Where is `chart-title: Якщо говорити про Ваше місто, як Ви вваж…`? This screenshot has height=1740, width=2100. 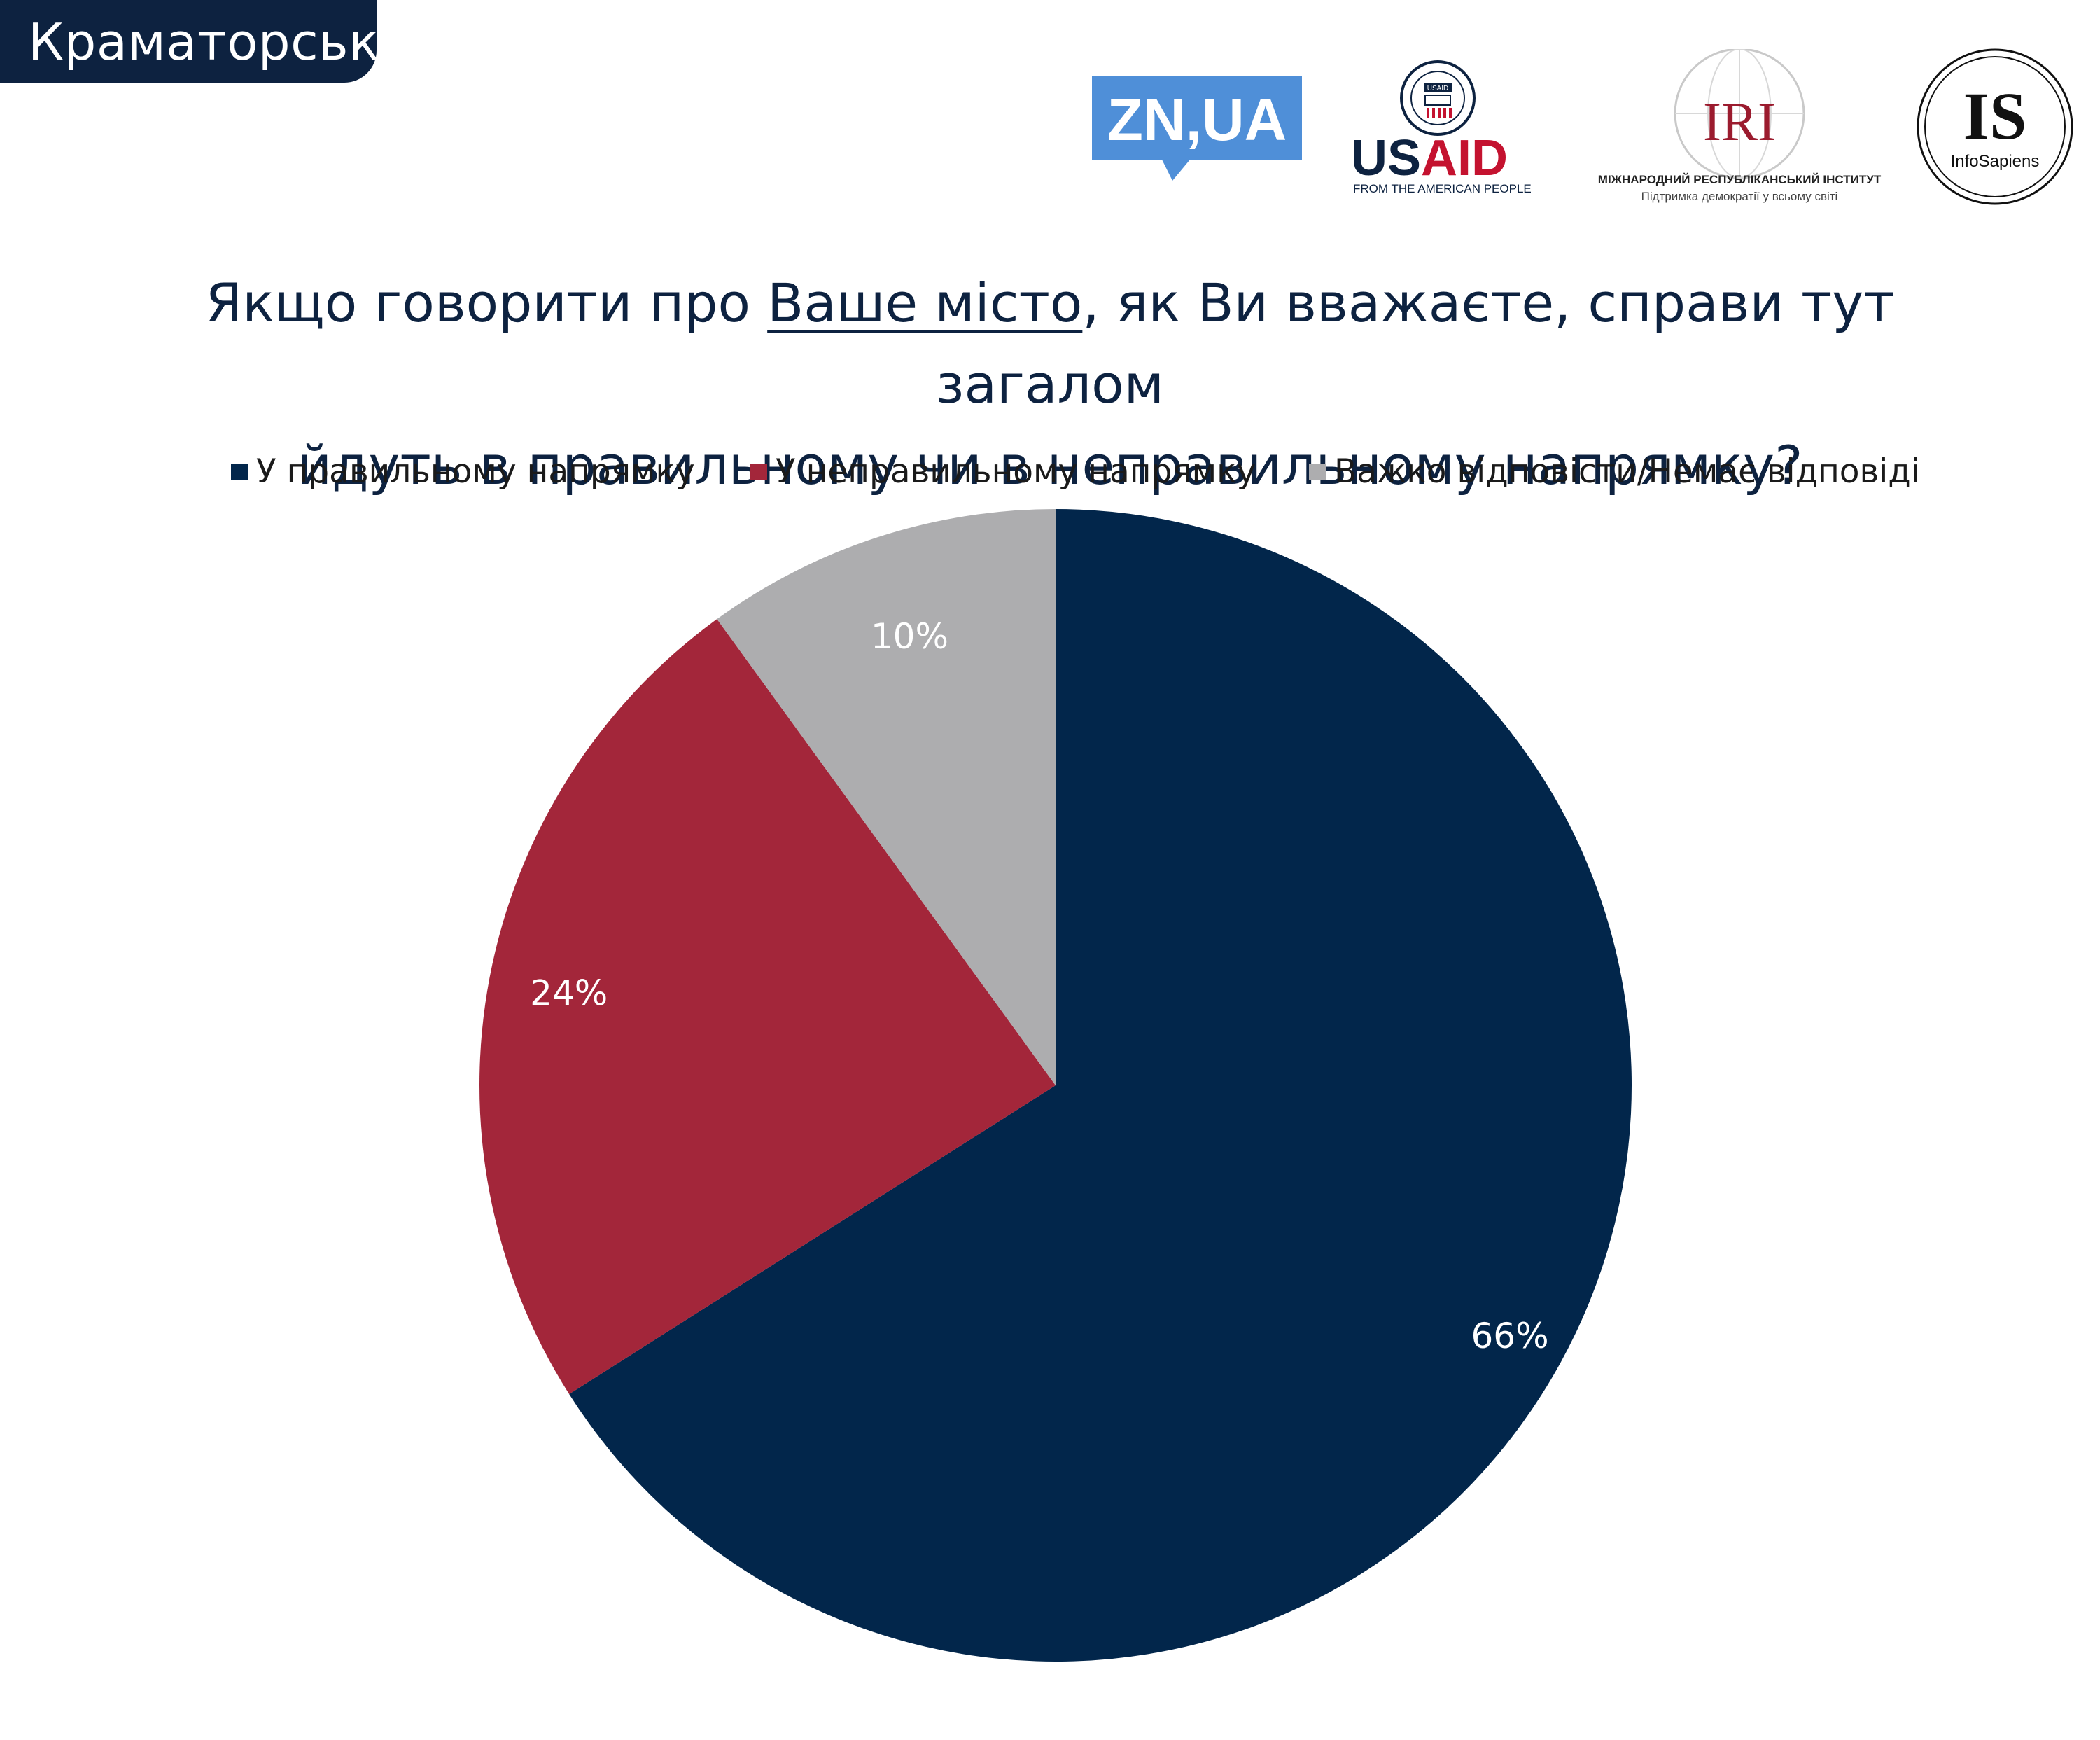 chart-title: Якщо говорити про Ваше місто, як Ви вваж… is located at coordinates (1050, 384).